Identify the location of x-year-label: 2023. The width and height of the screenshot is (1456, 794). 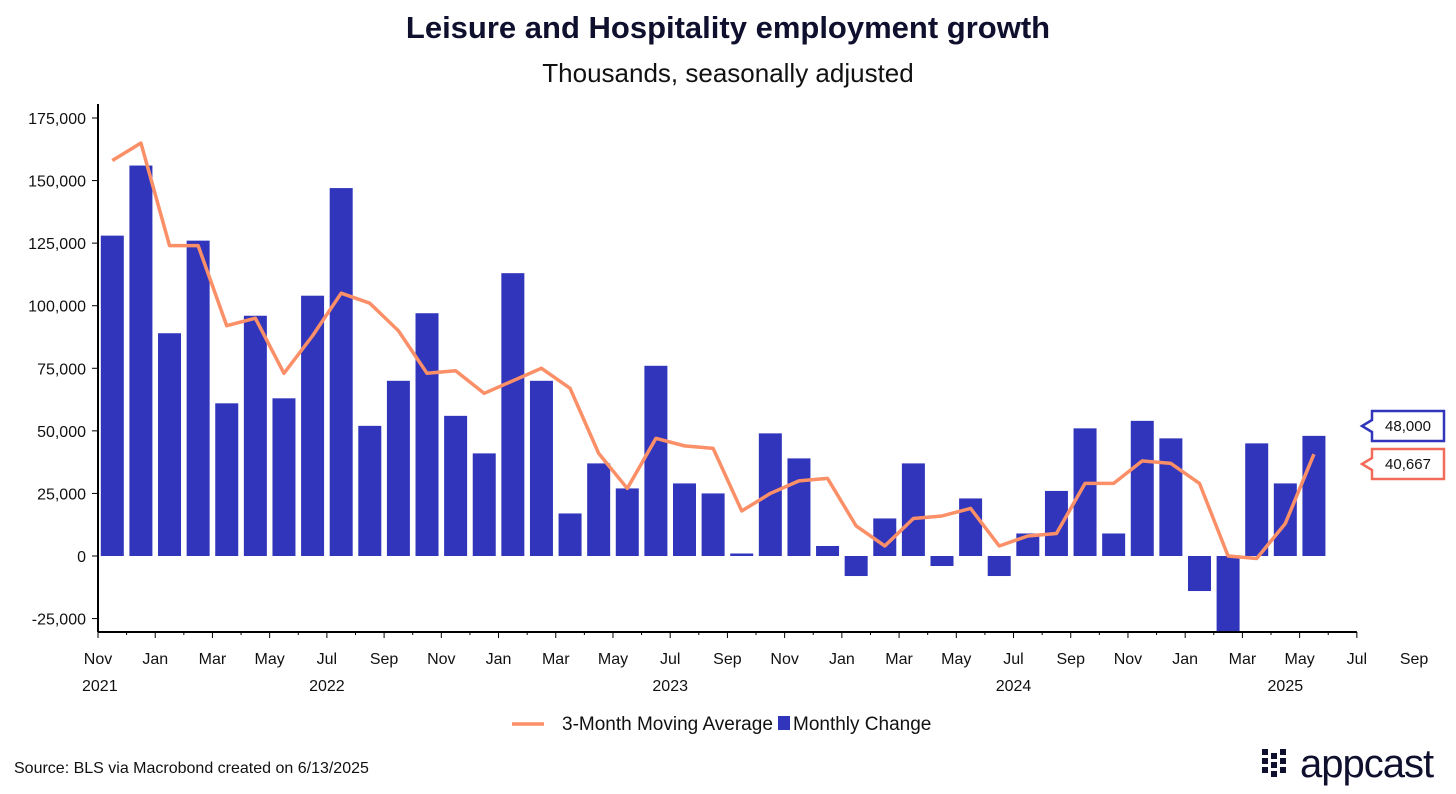
(670, 686).